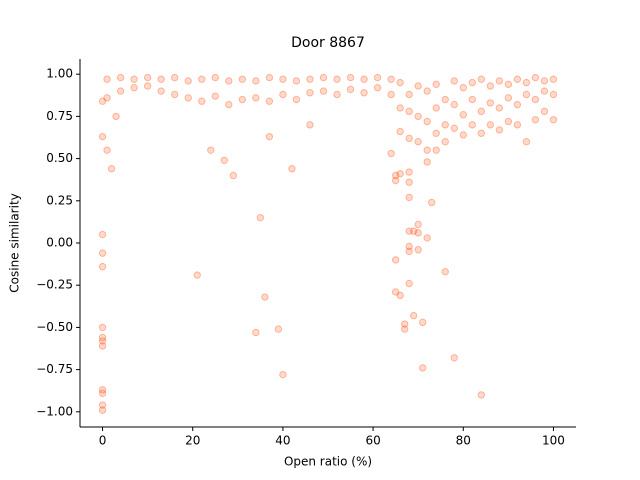  What do you see at coordinates (54, 327) in the screenshot?
I see `y-tick-label: −0.50` at bounding box center [54, 327].